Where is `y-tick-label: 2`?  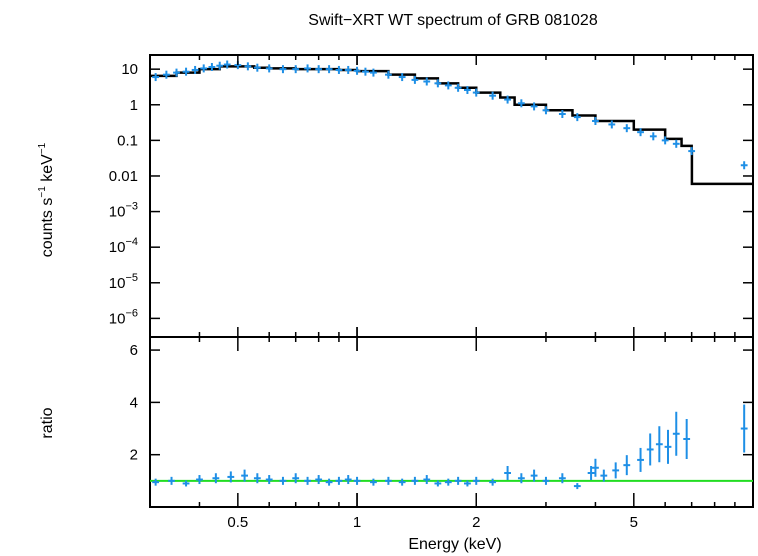 y-tick-label: 2 is located at coordinates (134, 455).